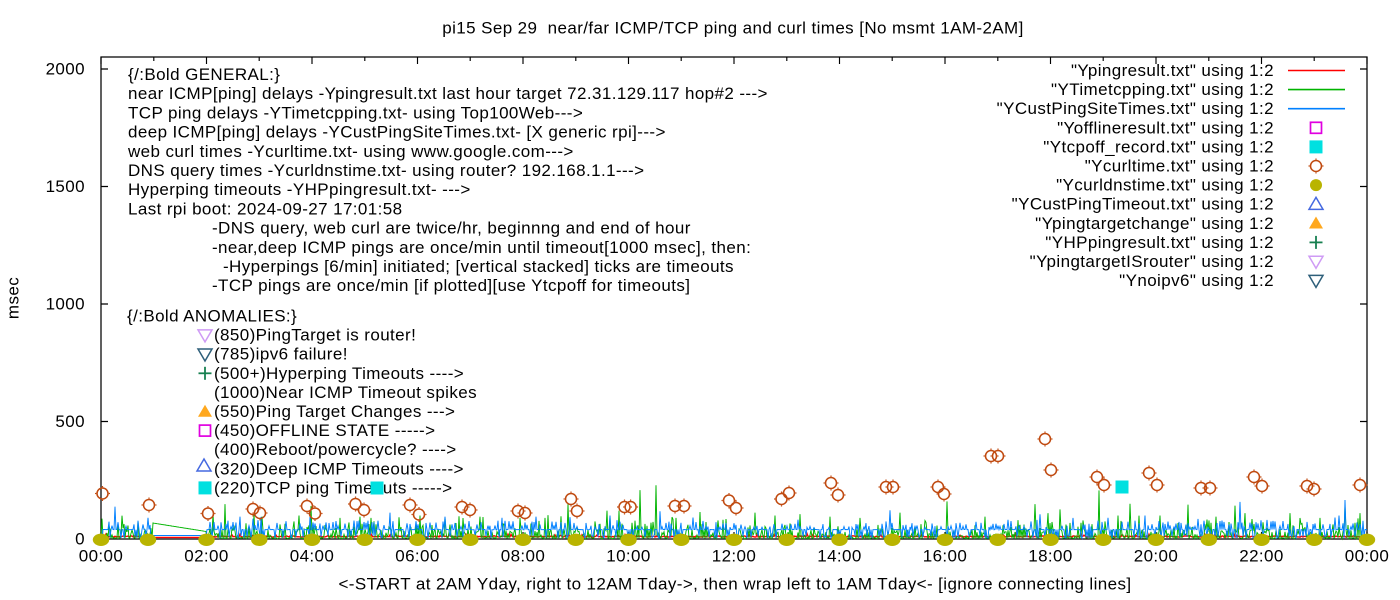 The image size is (1400, 600). What do you see at coordinates (1172, 70) in the screenshot?
I see `svg-text: "Ypingresult.txt" using 1:2` at bounding box center [1172, 70].